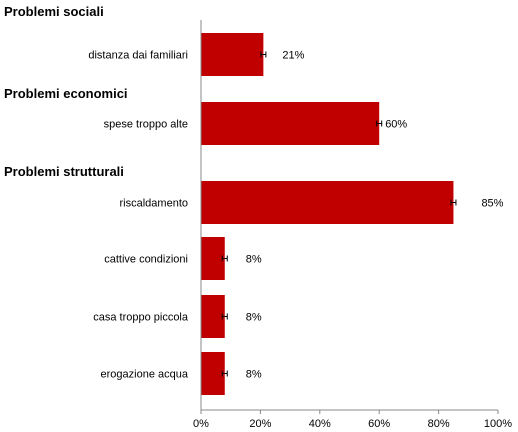  Describe the element at coordinates (396, 125) in the screenshot. I see `data-label-spese-troppo-alte: 60%` at that location.